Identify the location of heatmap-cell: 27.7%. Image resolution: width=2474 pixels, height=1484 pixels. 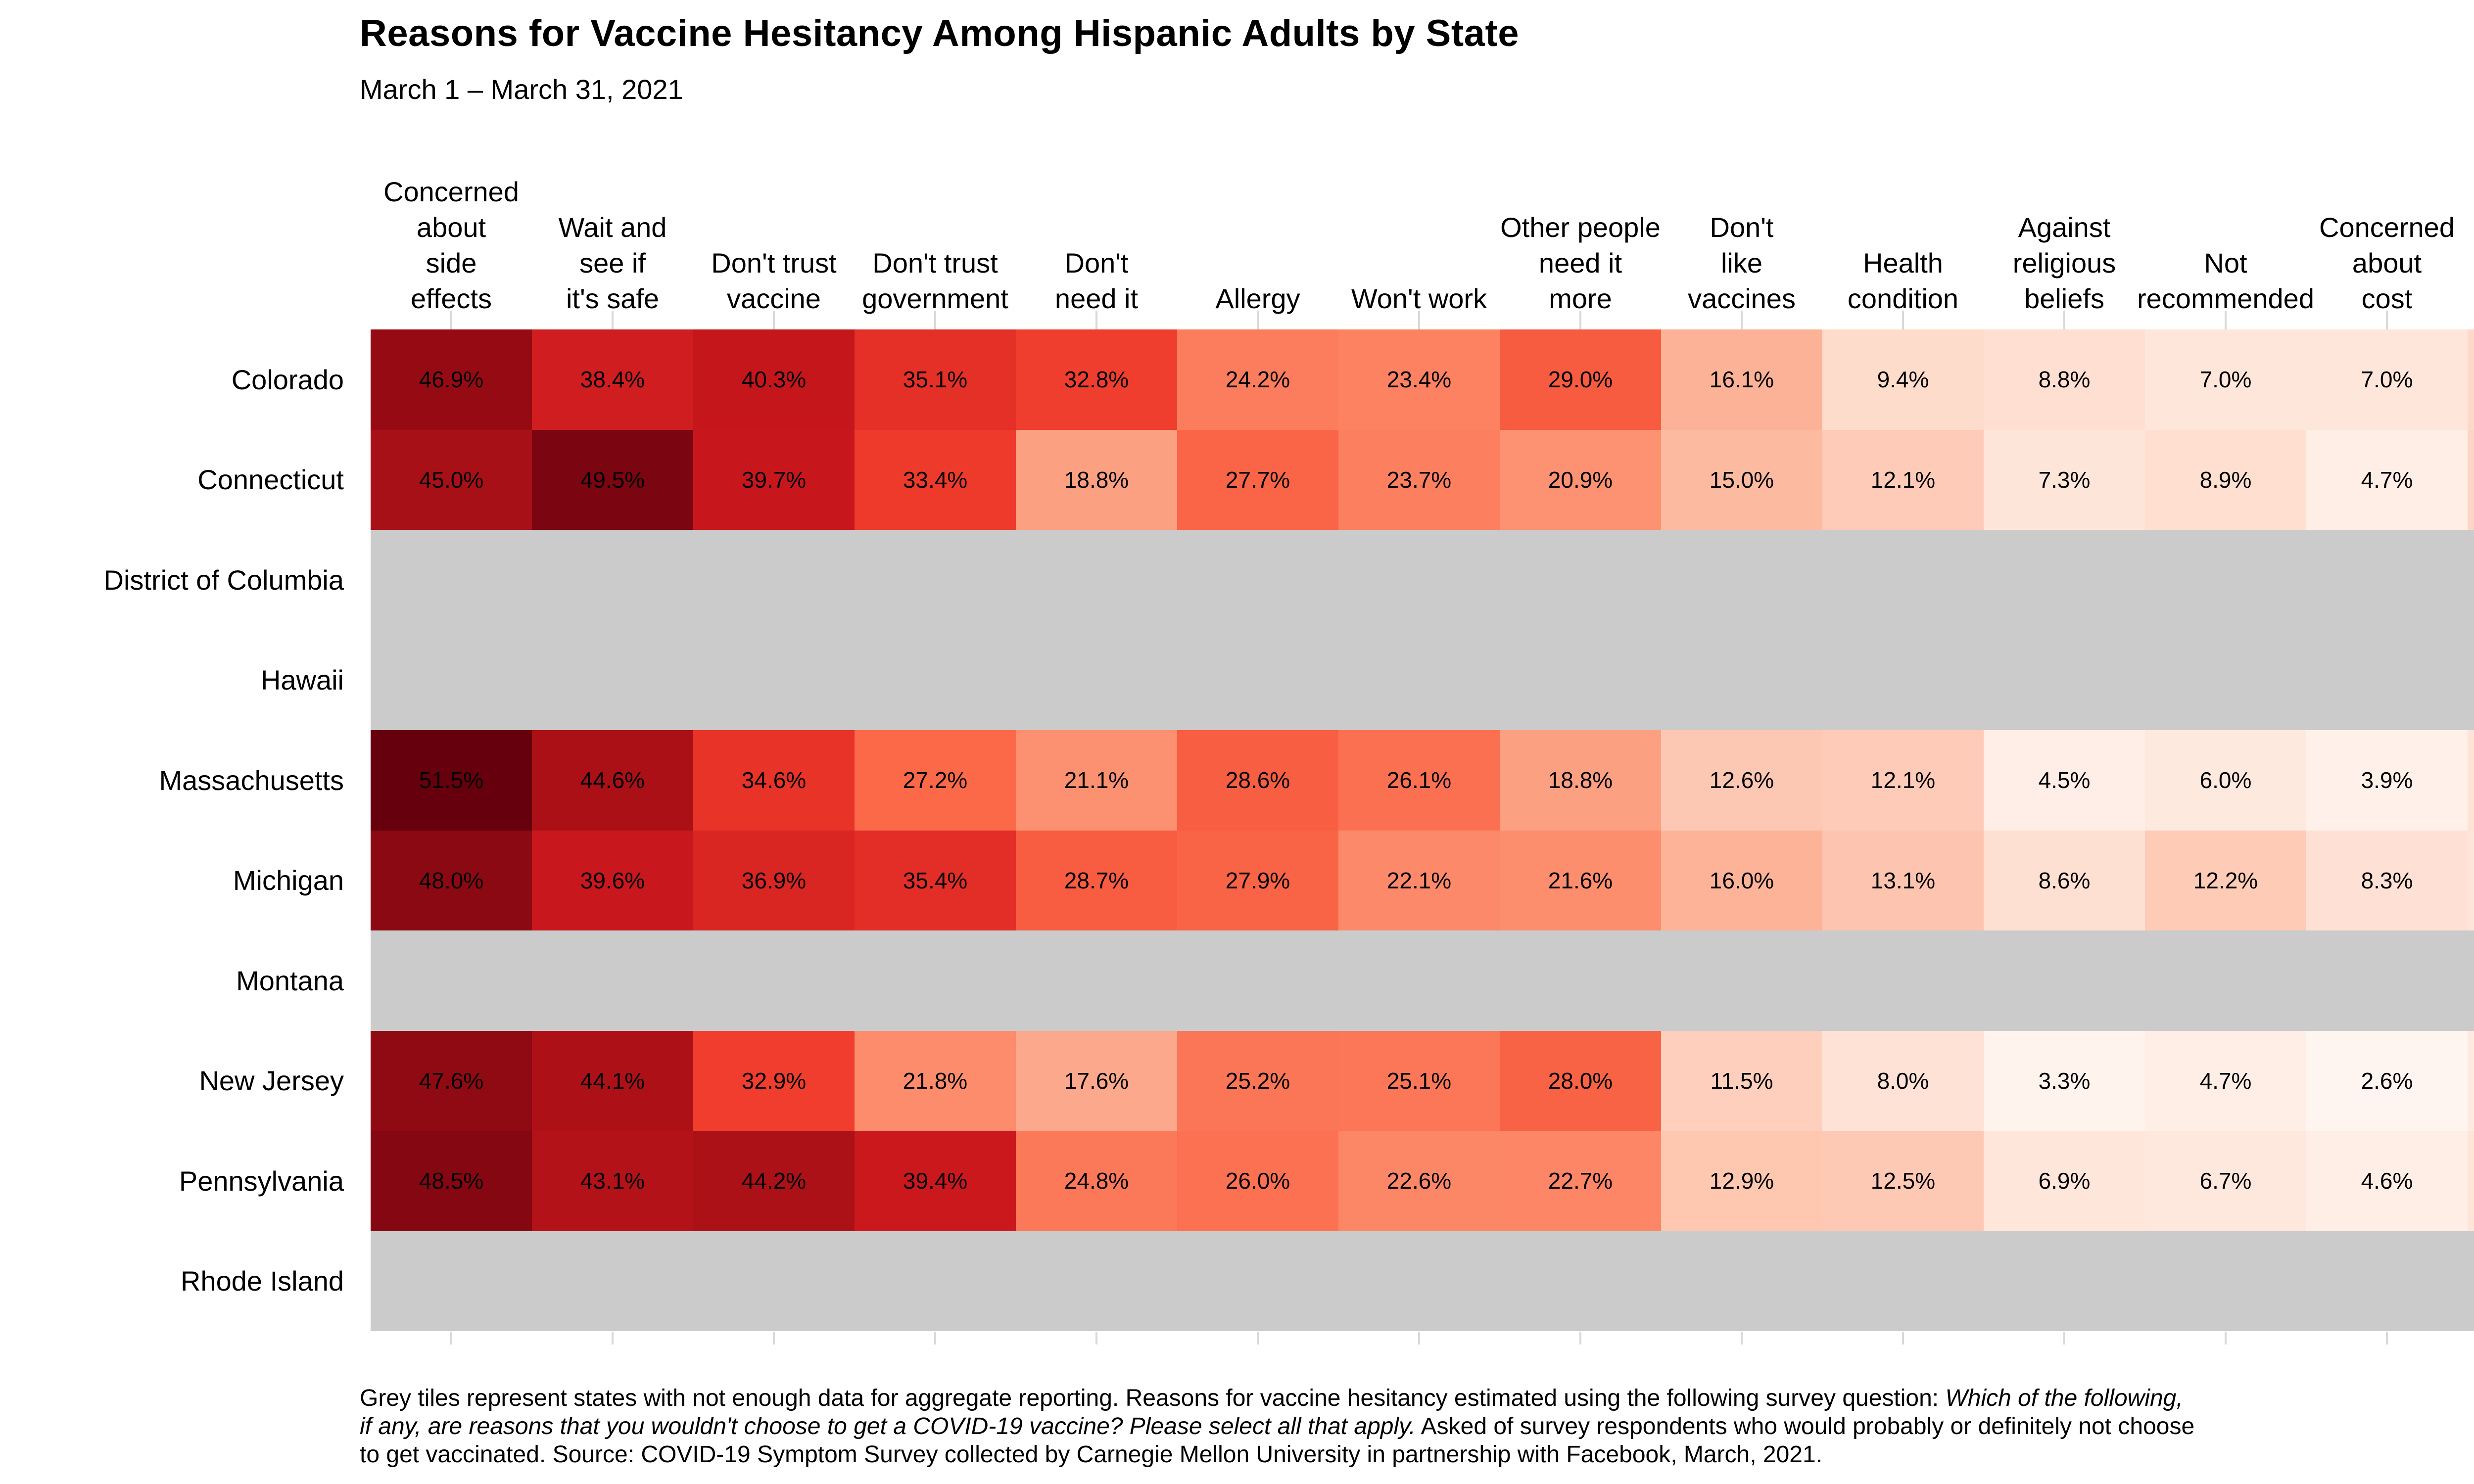
(1257, 479).